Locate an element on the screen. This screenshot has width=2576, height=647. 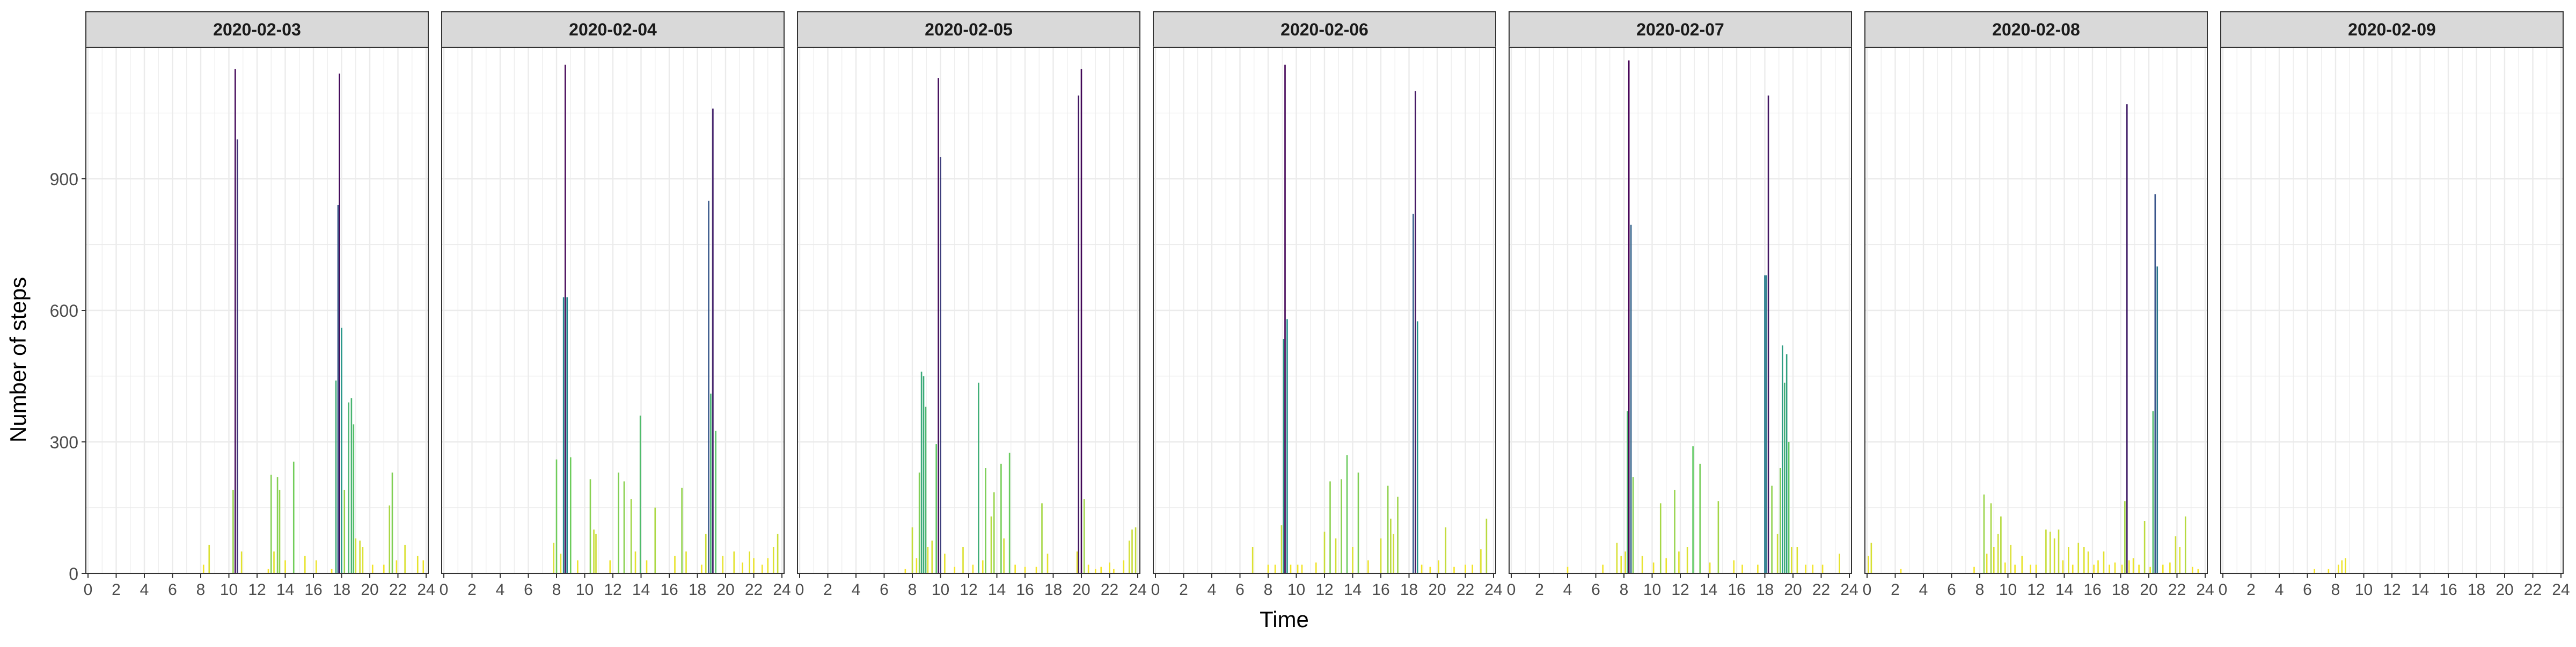
facet-strip-label: 2020-02-07 is located at coordinates (1680, 29).